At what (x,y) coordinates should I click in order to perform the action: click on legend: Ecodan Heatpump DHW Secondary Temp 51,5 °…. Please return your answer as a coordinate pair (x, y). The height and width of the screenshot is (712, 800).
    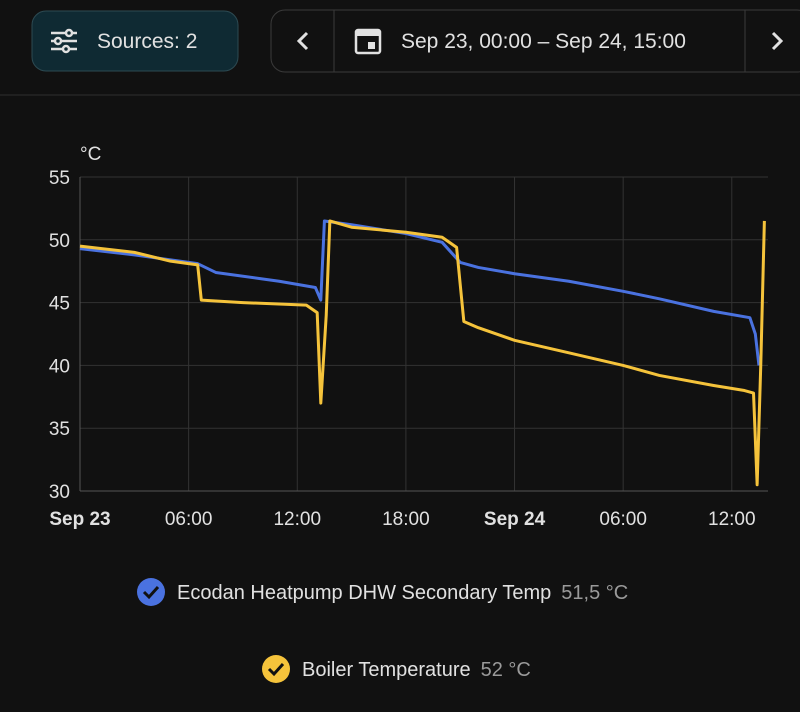
    Looking at the image, I should click on (382, 630).